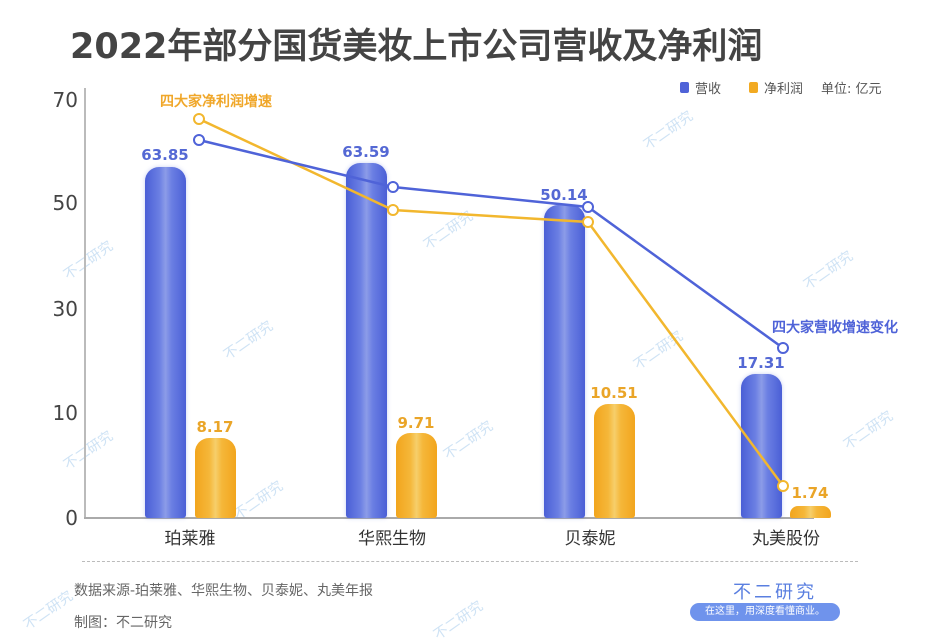  What do you see at coordinates (392, 539) in the screenshot?
I see `x-label: 华熙生物` at bounding box center [392, 539].